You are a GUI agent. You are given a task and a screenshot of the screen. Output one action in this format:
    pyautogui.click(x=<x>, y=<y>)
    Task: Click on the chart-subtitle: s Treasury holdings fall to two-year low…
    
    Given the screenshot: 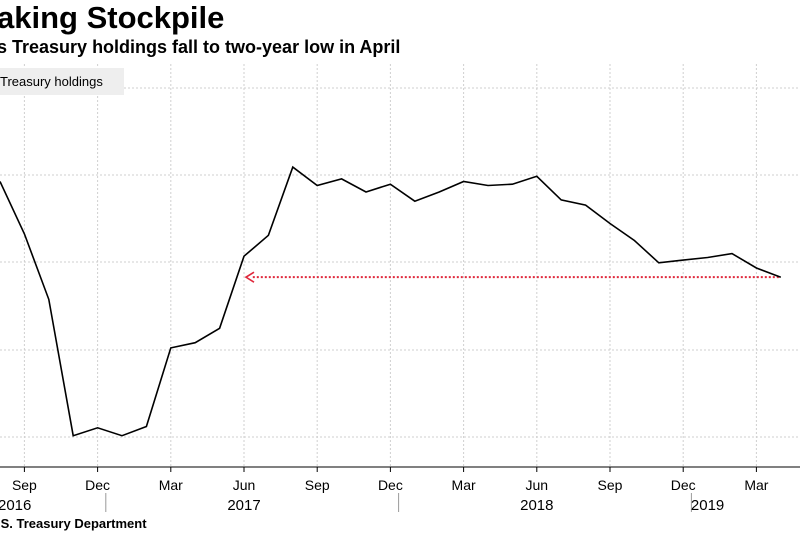 What is the action you would take?
    pyautogui.click(x=200, y=47)
    